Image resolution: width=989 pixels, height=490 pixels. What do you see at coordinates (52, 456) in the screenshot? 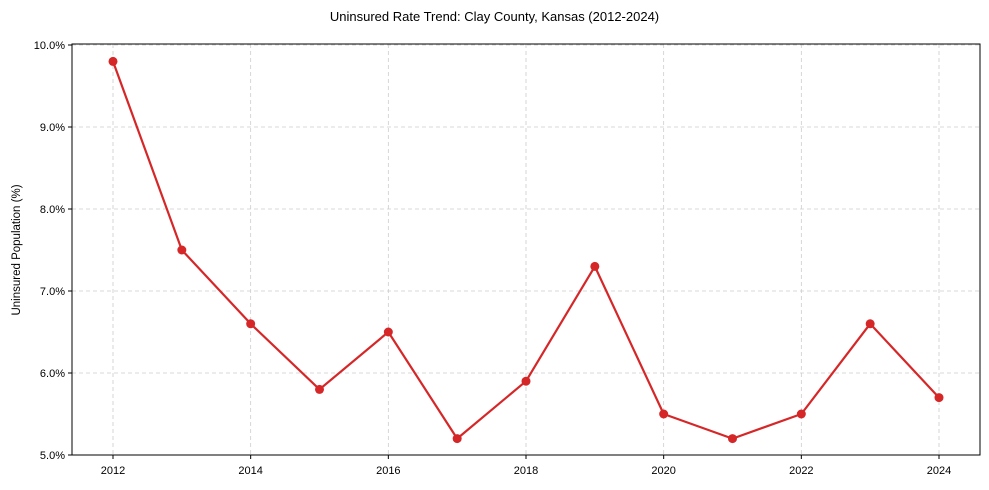
I see `y-tick-label: 5.0%` at bounding box center [52, 456].